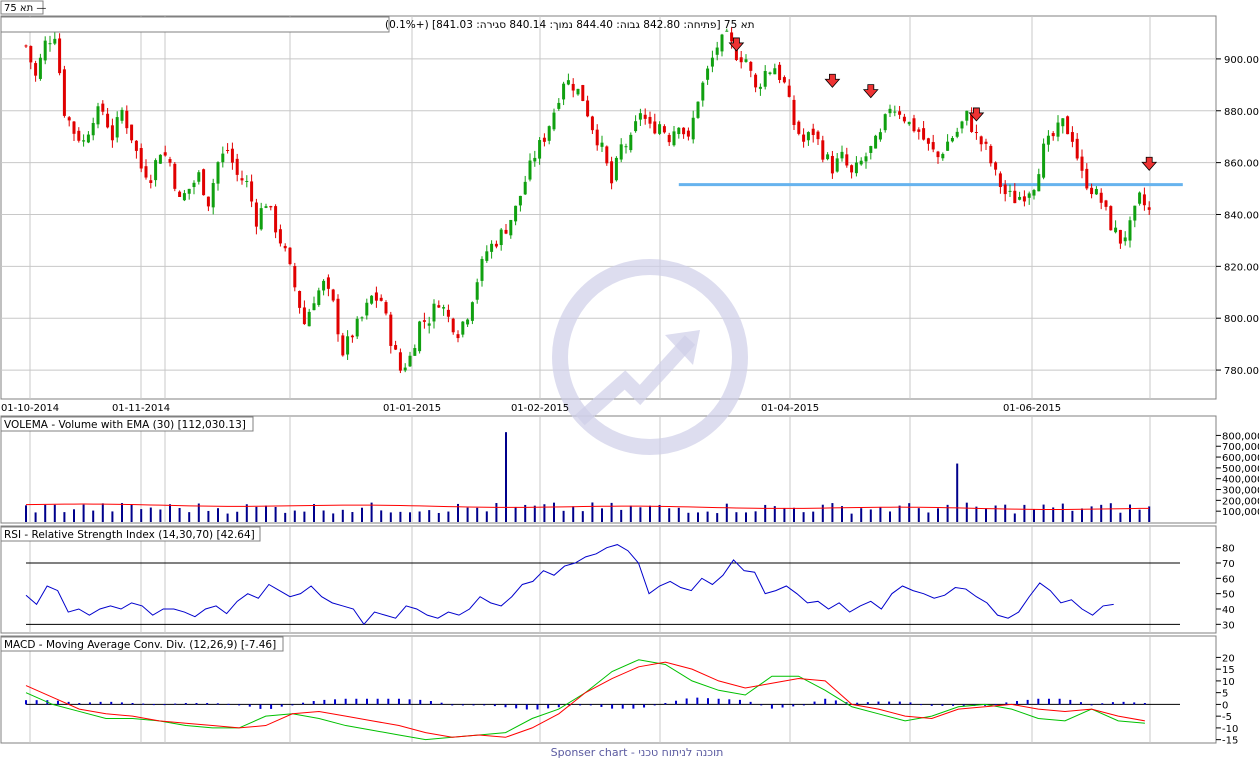 This screenshot has height=760, width=1259. I want to click on volume-bars, so click(588, 477).